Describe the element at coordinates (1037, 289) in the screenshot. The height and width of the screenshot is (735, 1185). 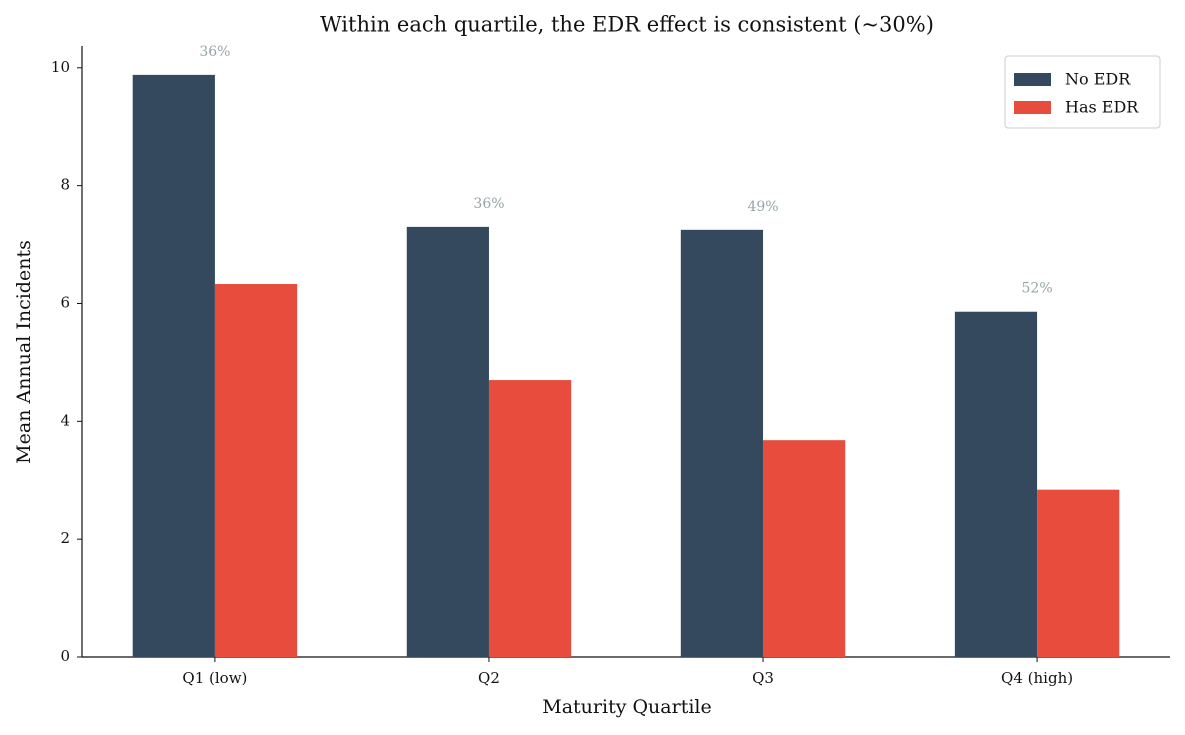
I see `annotation: 52%` at that location.